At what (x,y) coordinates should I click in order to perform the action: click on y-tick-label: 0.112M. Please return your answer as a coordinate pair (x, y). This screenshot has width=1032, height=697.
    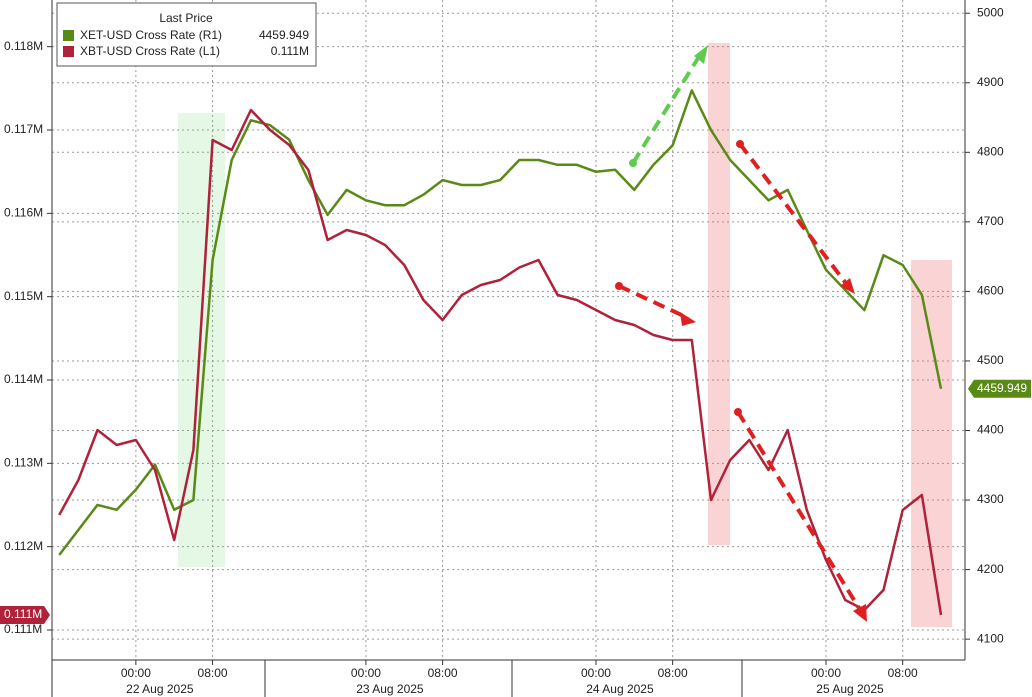
    Looking at the image, I should click on (23, 546).